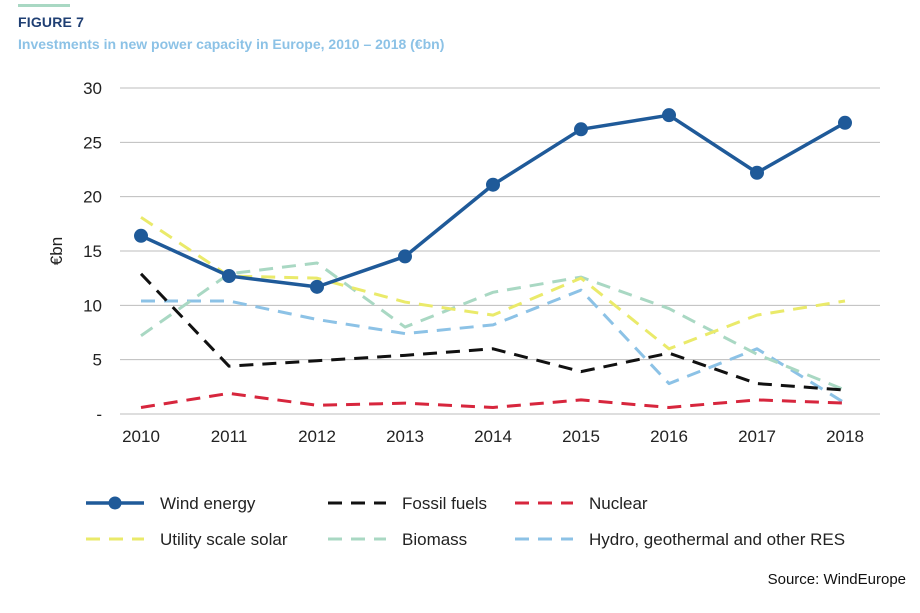 The width and height of the screenshot is (920, 613). I want to click on legend-item: Hydro, geothermal and other RES, so click(680, 539).